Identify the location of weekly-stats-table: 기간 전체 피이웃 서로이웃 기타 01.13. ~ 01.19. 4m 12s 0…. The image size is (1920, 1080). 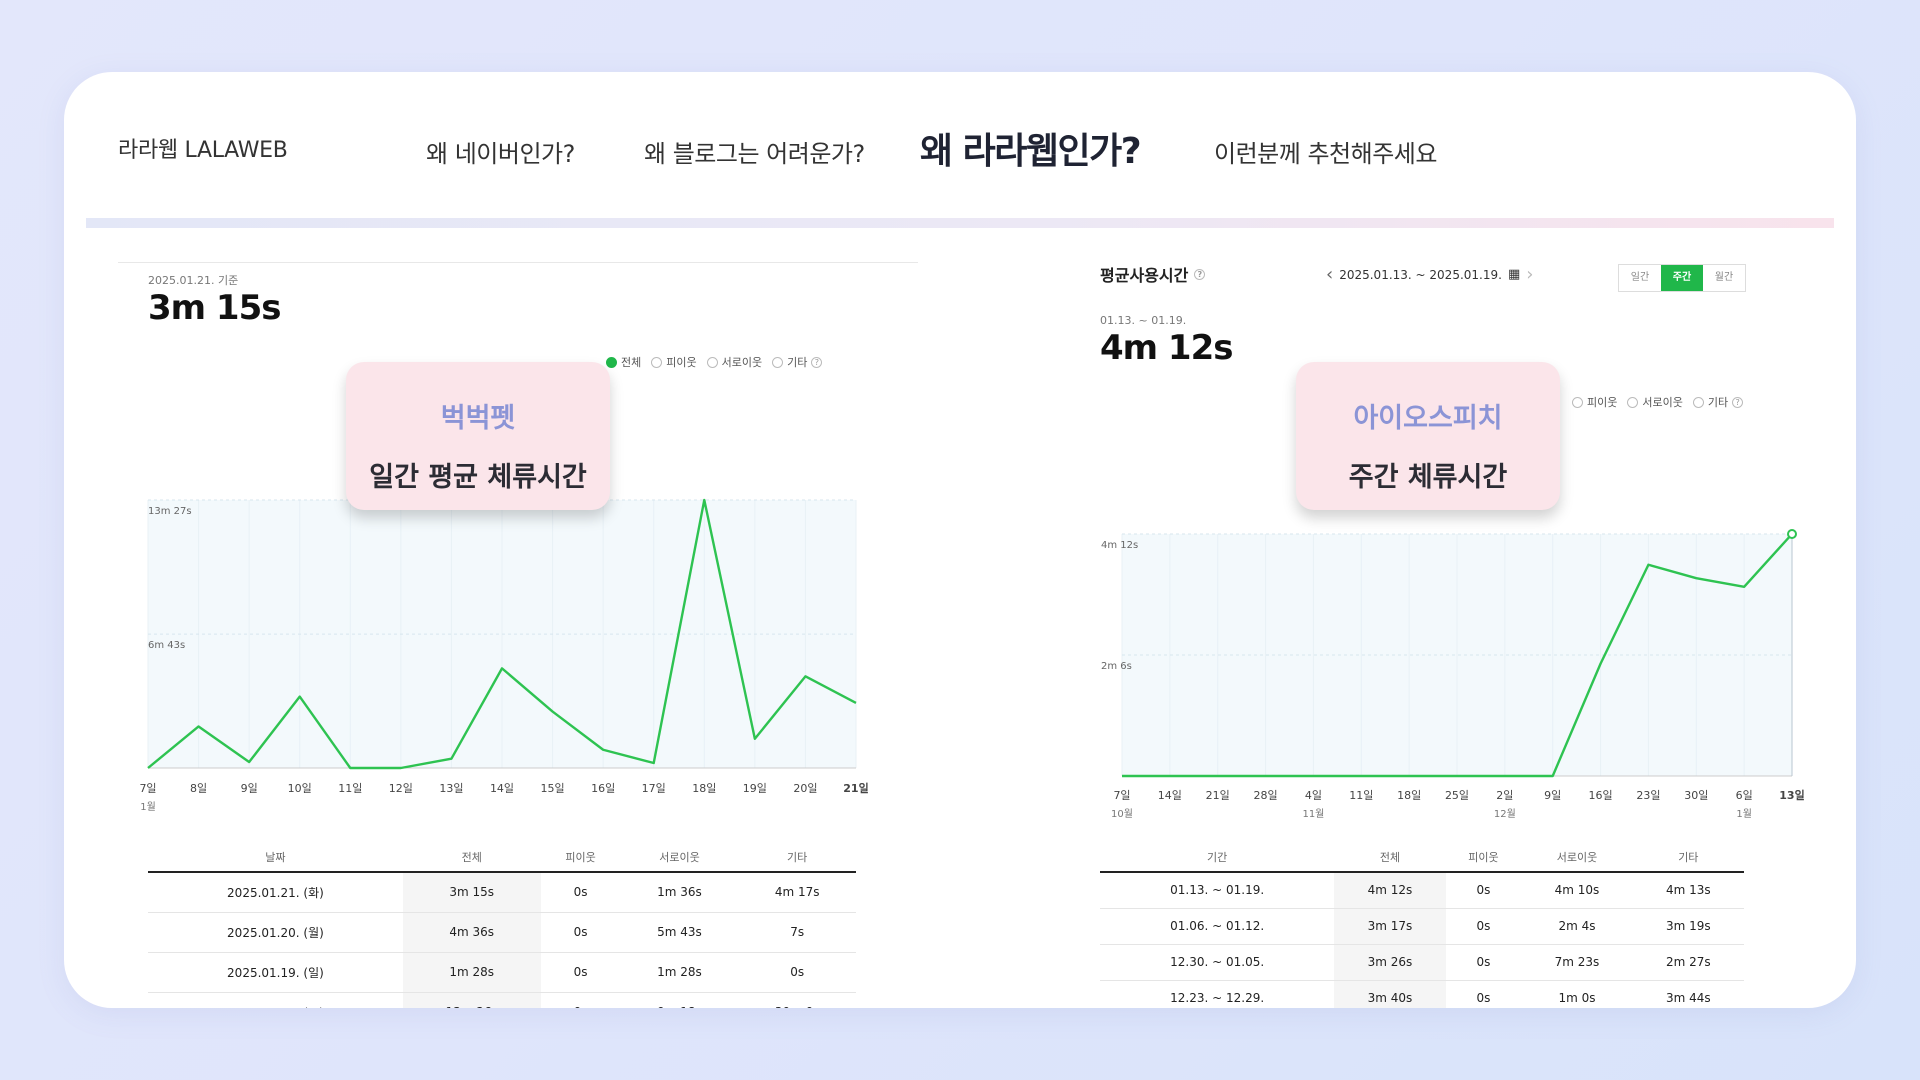
(1422, 925).